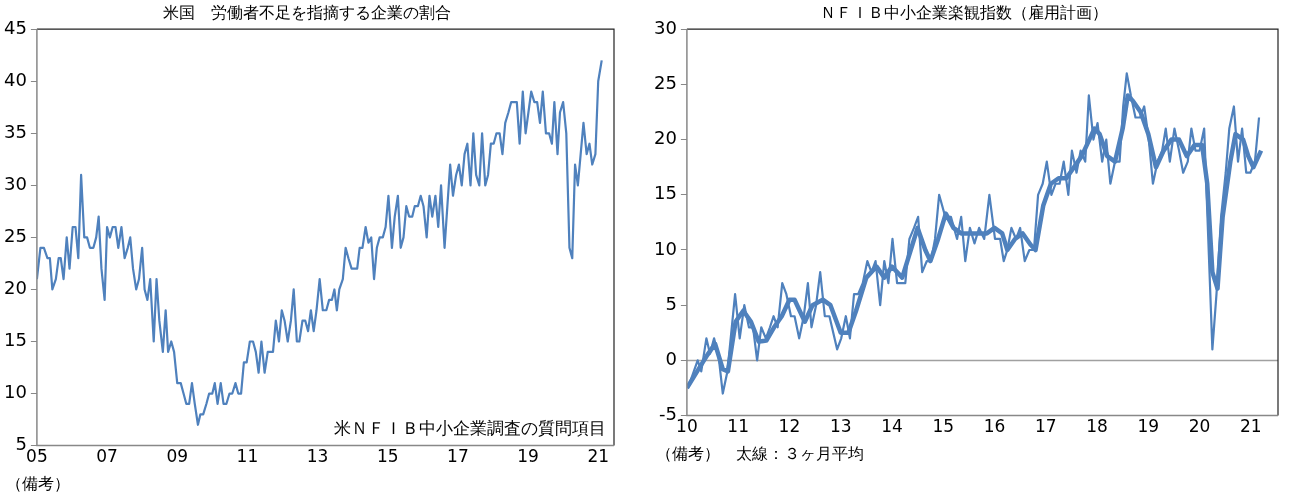 This screenshot has width=1292, height=502. What do you see at coordinates (789, 426) in the screenshot?
I see `x-tick-label: 12` at bounding box center [789, 426].